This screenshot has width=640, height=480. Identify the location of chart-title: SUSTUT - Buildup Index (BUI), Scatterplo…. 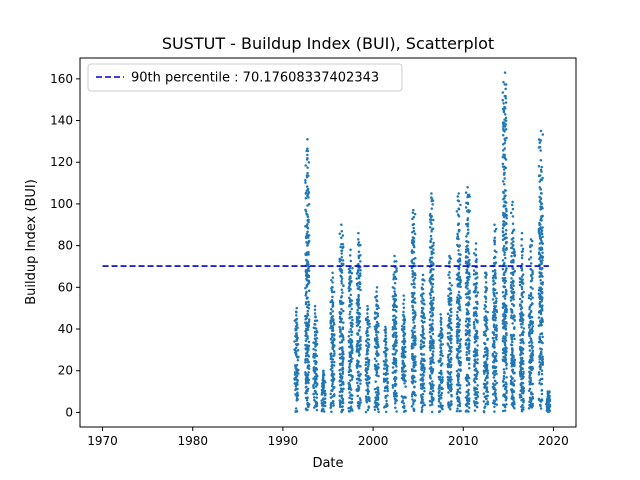
(328, 43).